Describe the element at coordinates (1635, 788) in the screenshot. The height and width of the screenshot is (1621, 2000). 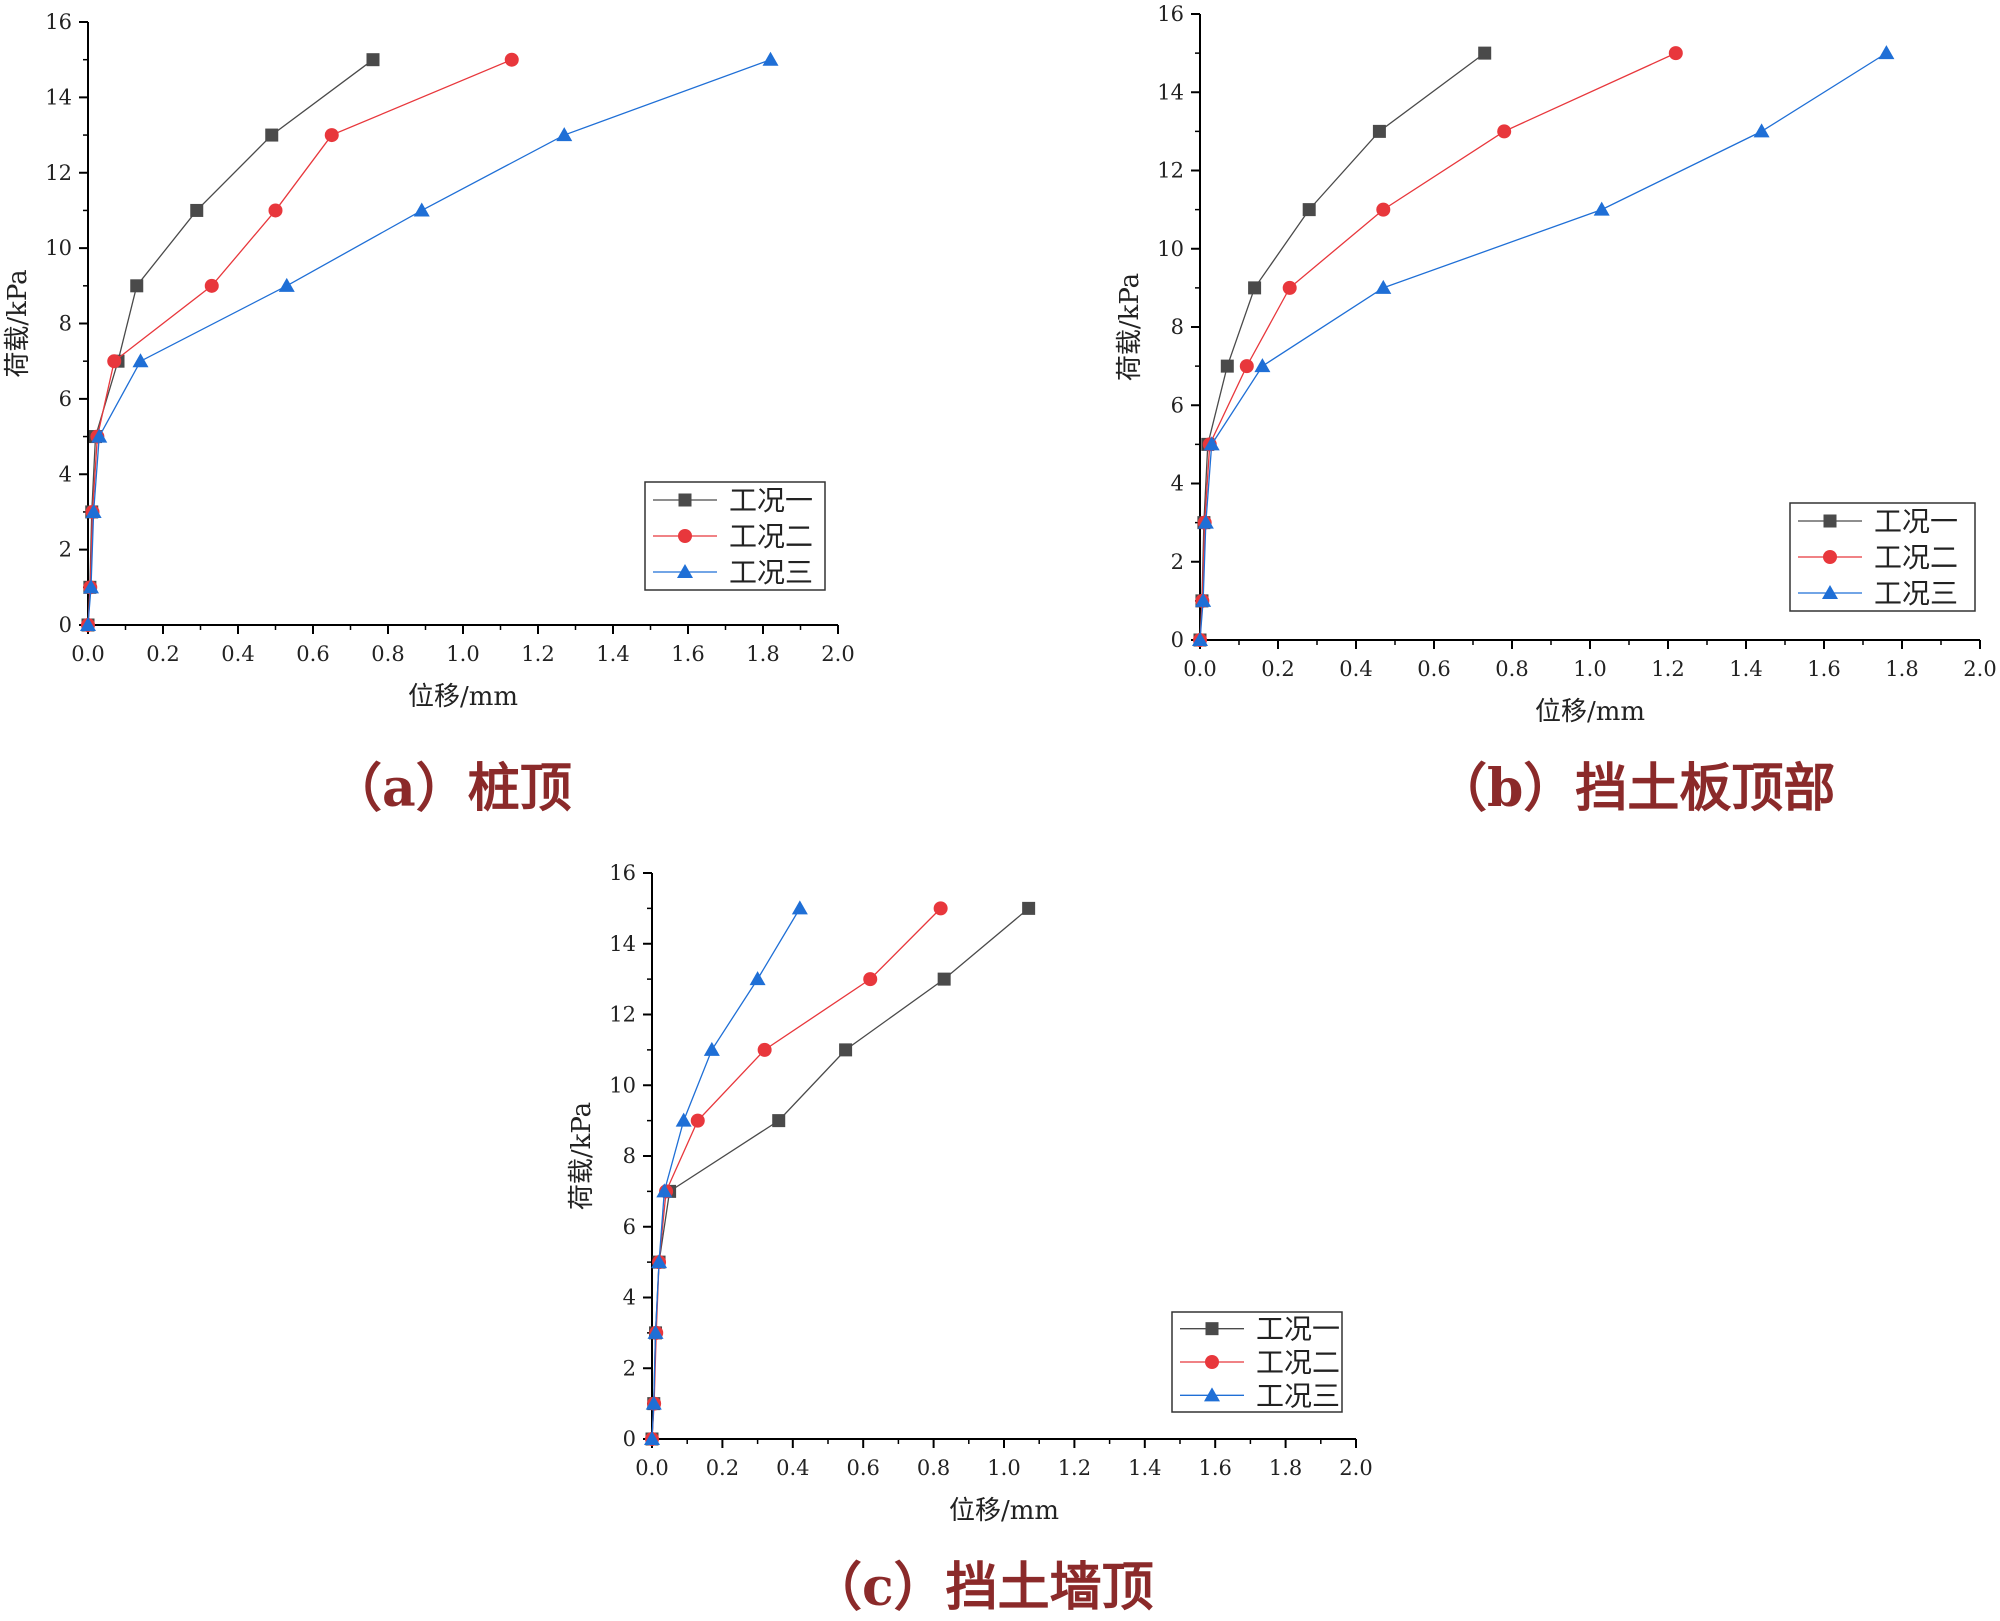
I see `caption-b: （b）挡土板顶部` at that location.